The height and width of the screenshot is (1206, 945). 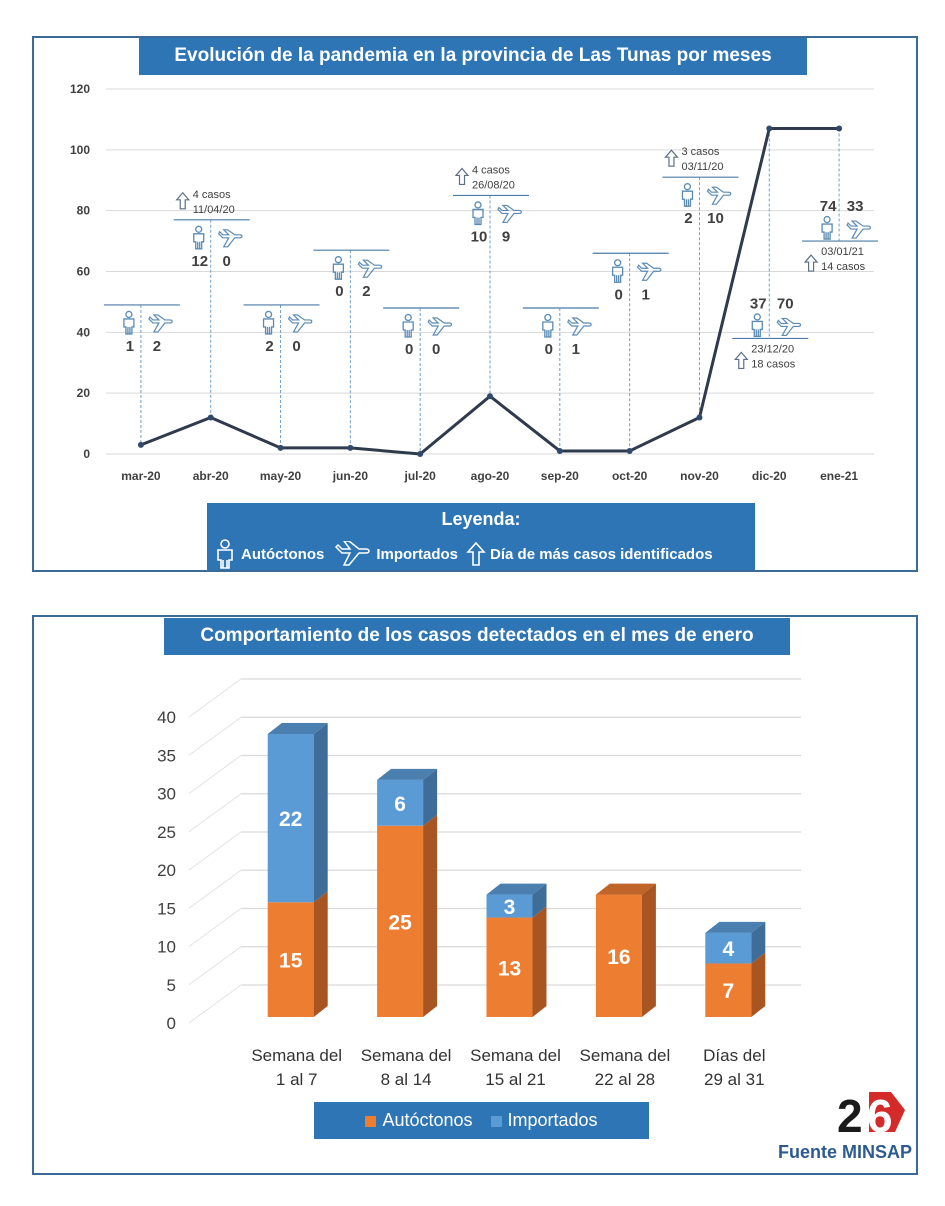 I want to click on x-tick-label: may-20, so click(x=281, y=476).